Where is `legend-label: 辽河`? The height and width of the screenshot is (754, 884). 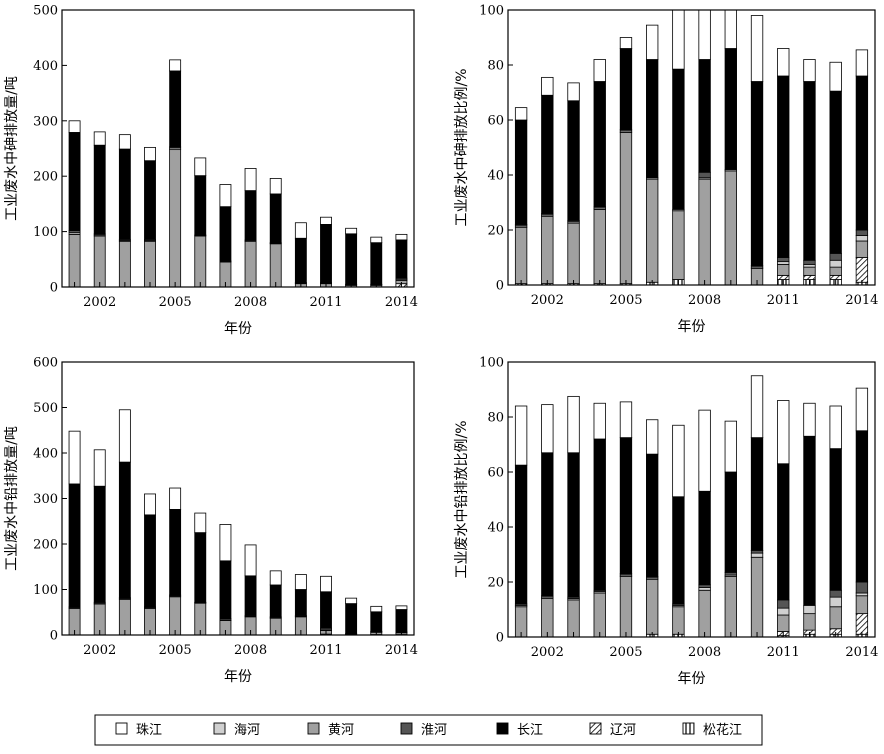 legend-label: 辽河 is located at coordinates (623, 730).